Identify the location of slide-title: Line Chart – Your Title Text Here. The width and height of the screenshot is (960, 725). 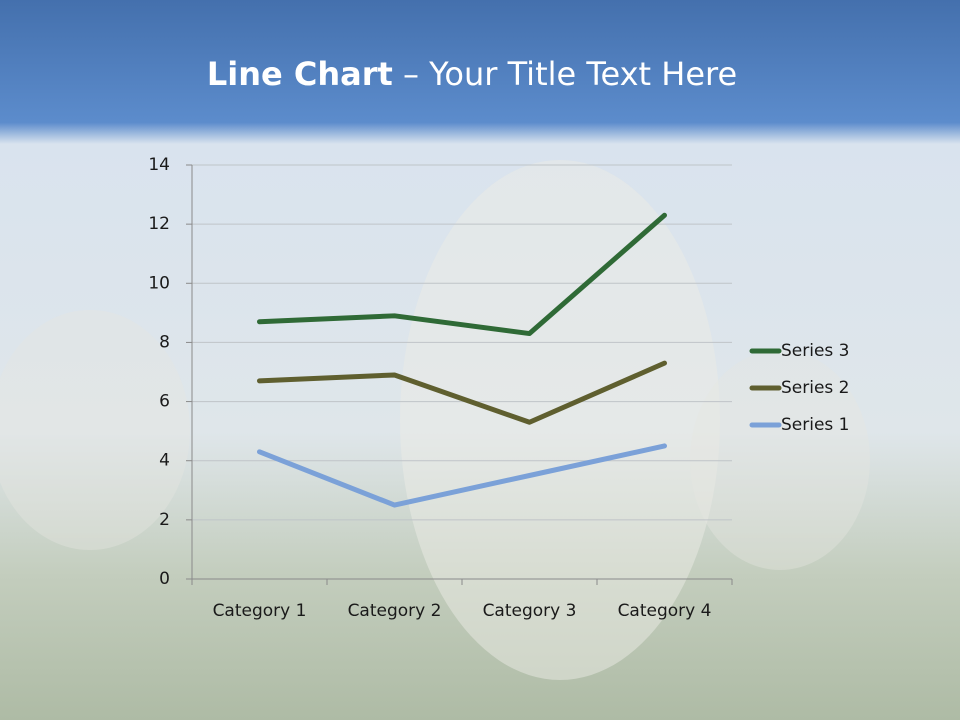
(472, 74).